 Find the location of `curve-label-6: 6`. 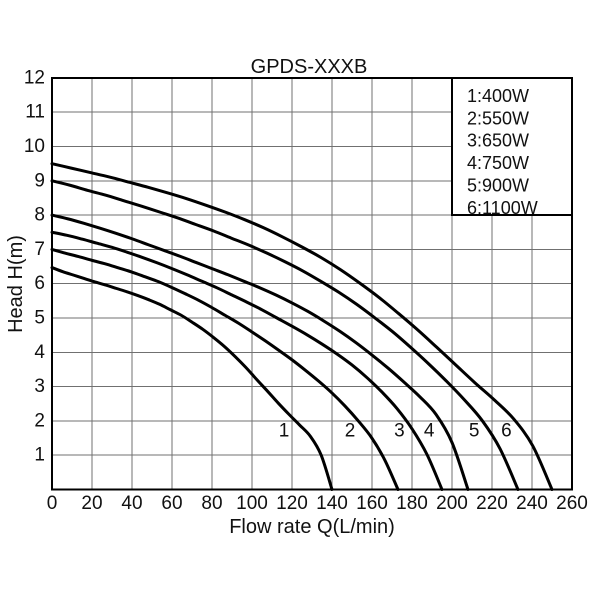

curve-label-6: 6 is located at coordinates (506, 430).